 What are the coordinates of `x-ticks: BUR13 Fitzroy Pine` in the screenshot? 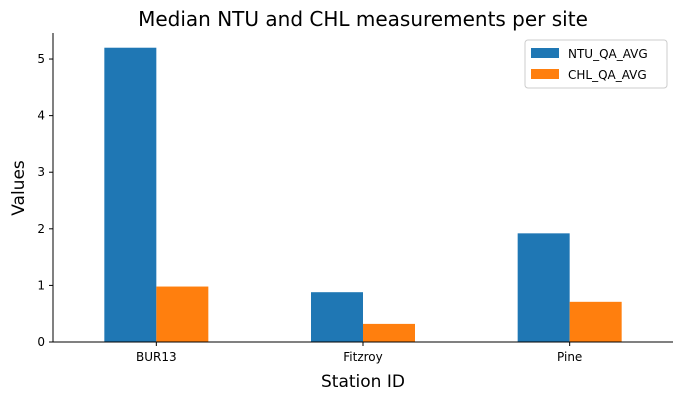 It's located at (359, 353).